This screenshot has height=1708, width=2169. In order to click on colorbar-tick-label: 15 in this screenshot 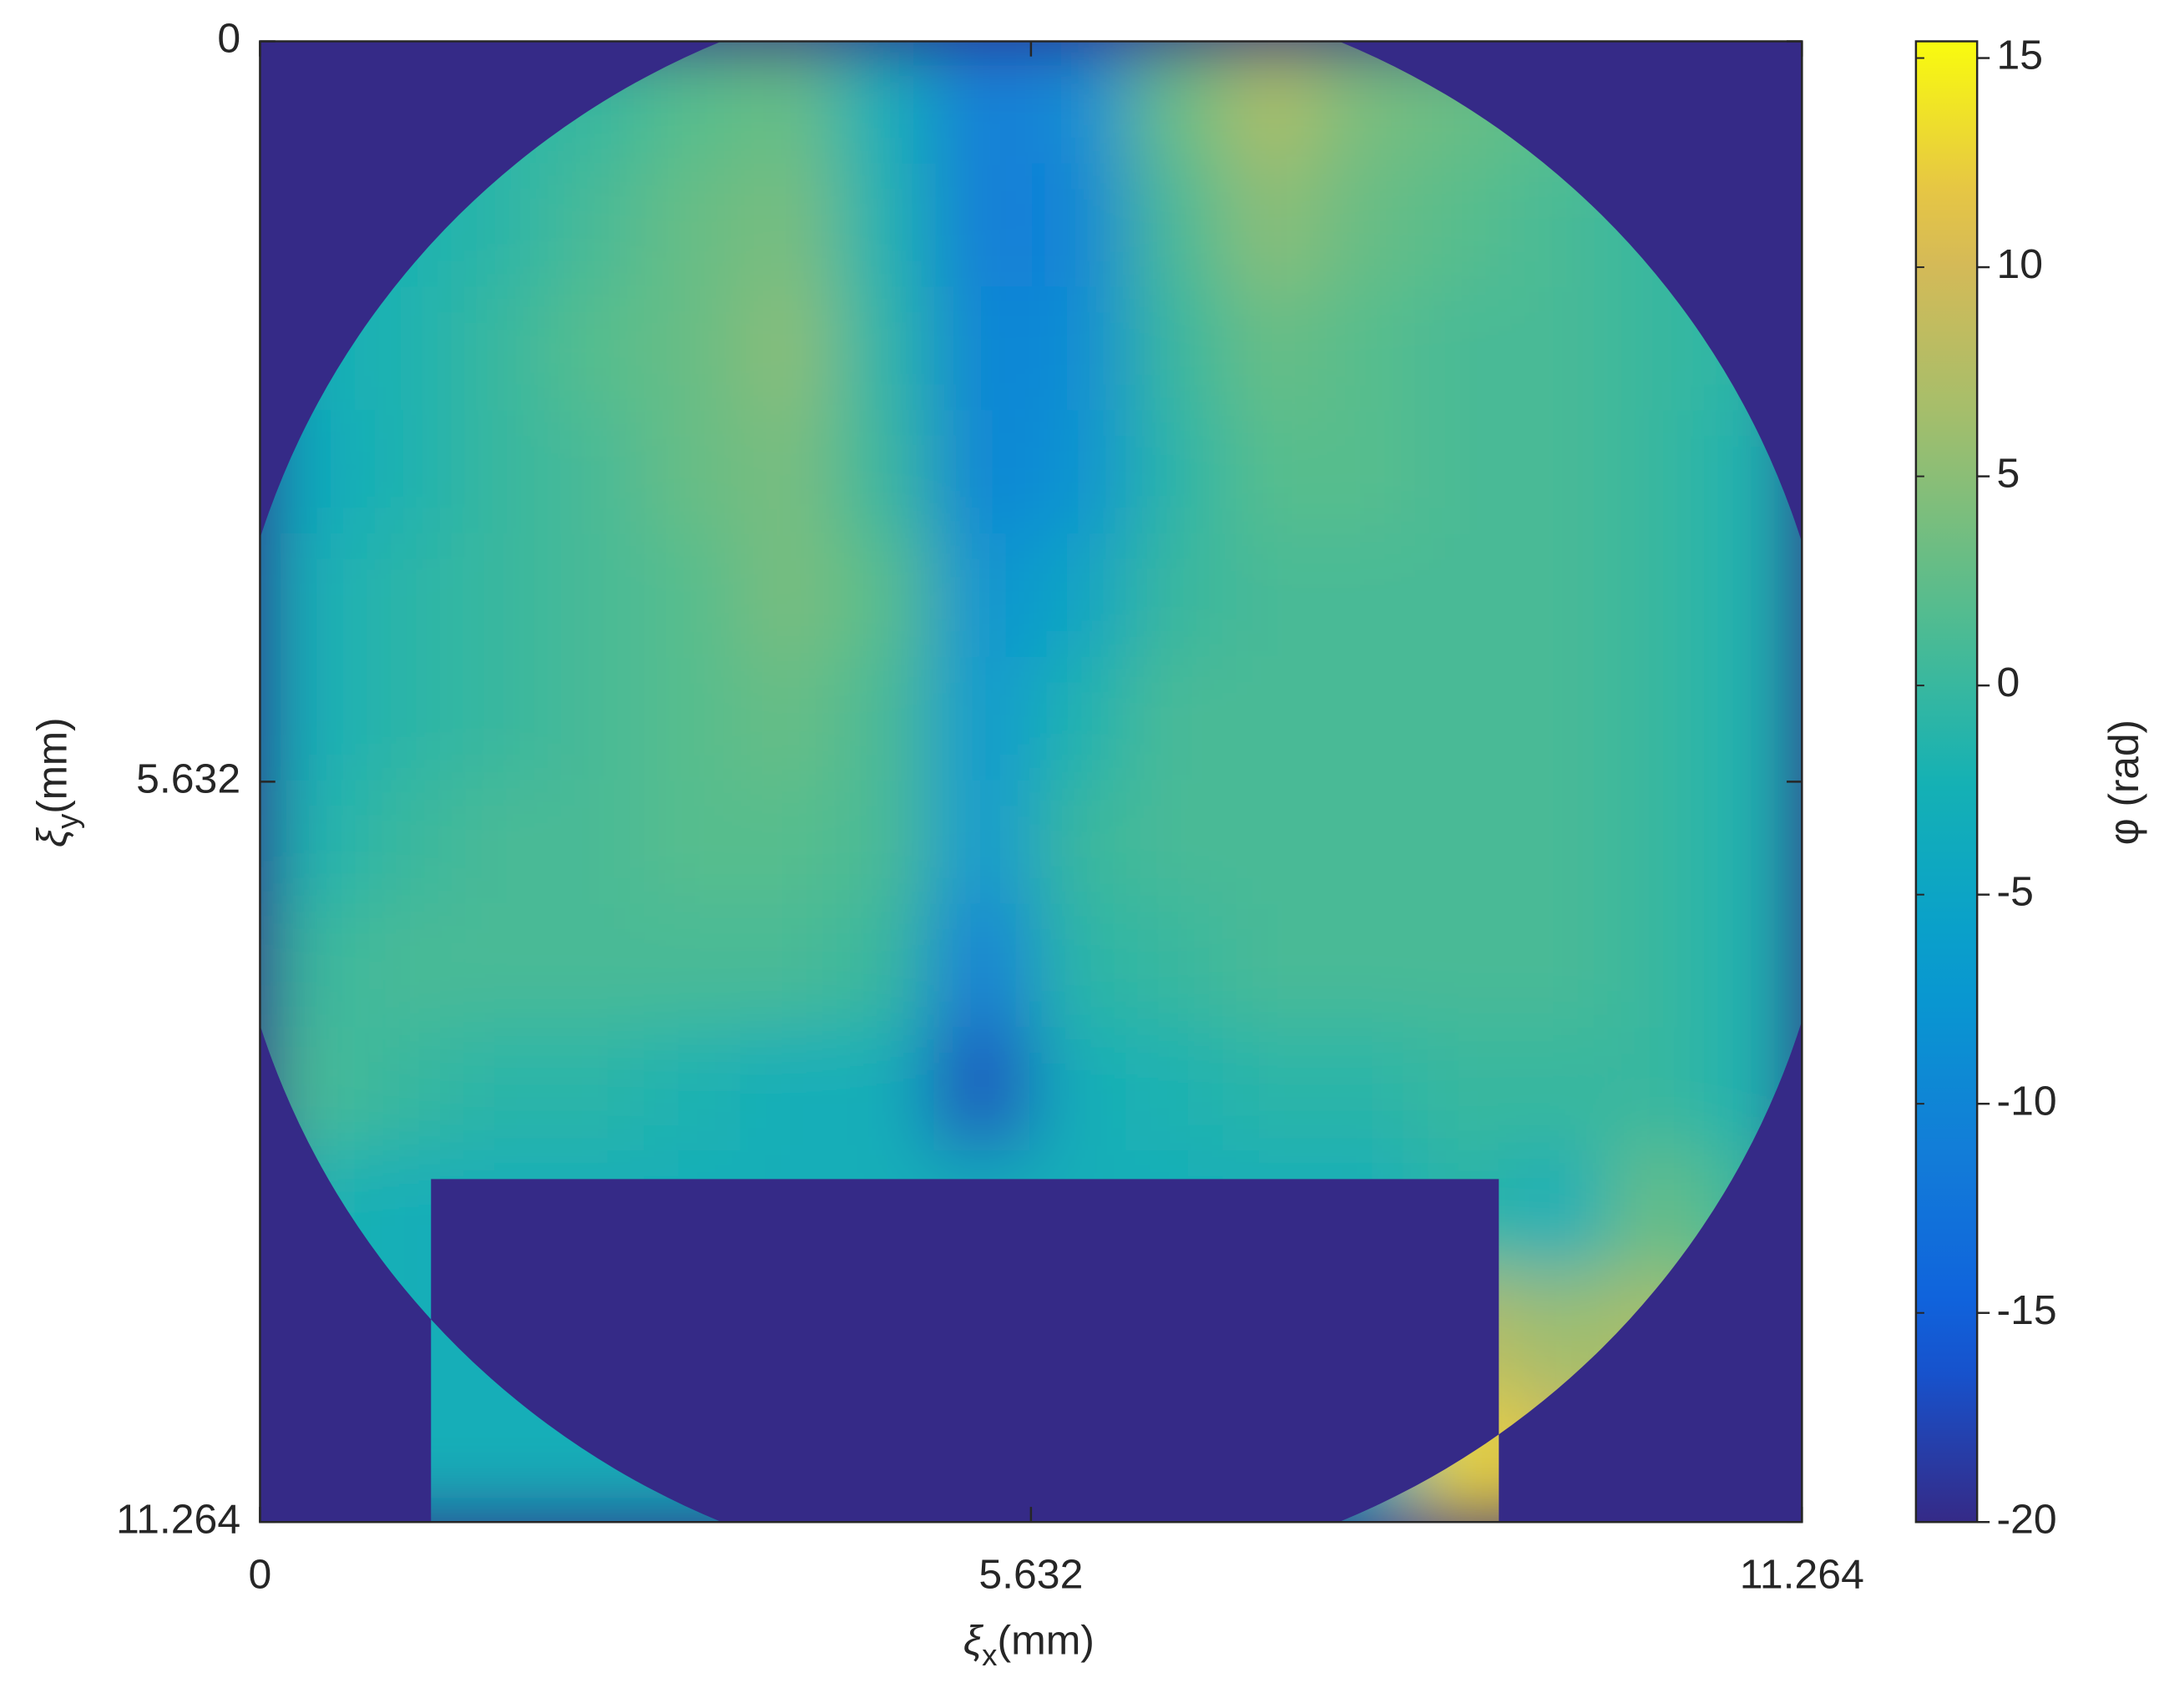, I will do `click(2019, 55)`.